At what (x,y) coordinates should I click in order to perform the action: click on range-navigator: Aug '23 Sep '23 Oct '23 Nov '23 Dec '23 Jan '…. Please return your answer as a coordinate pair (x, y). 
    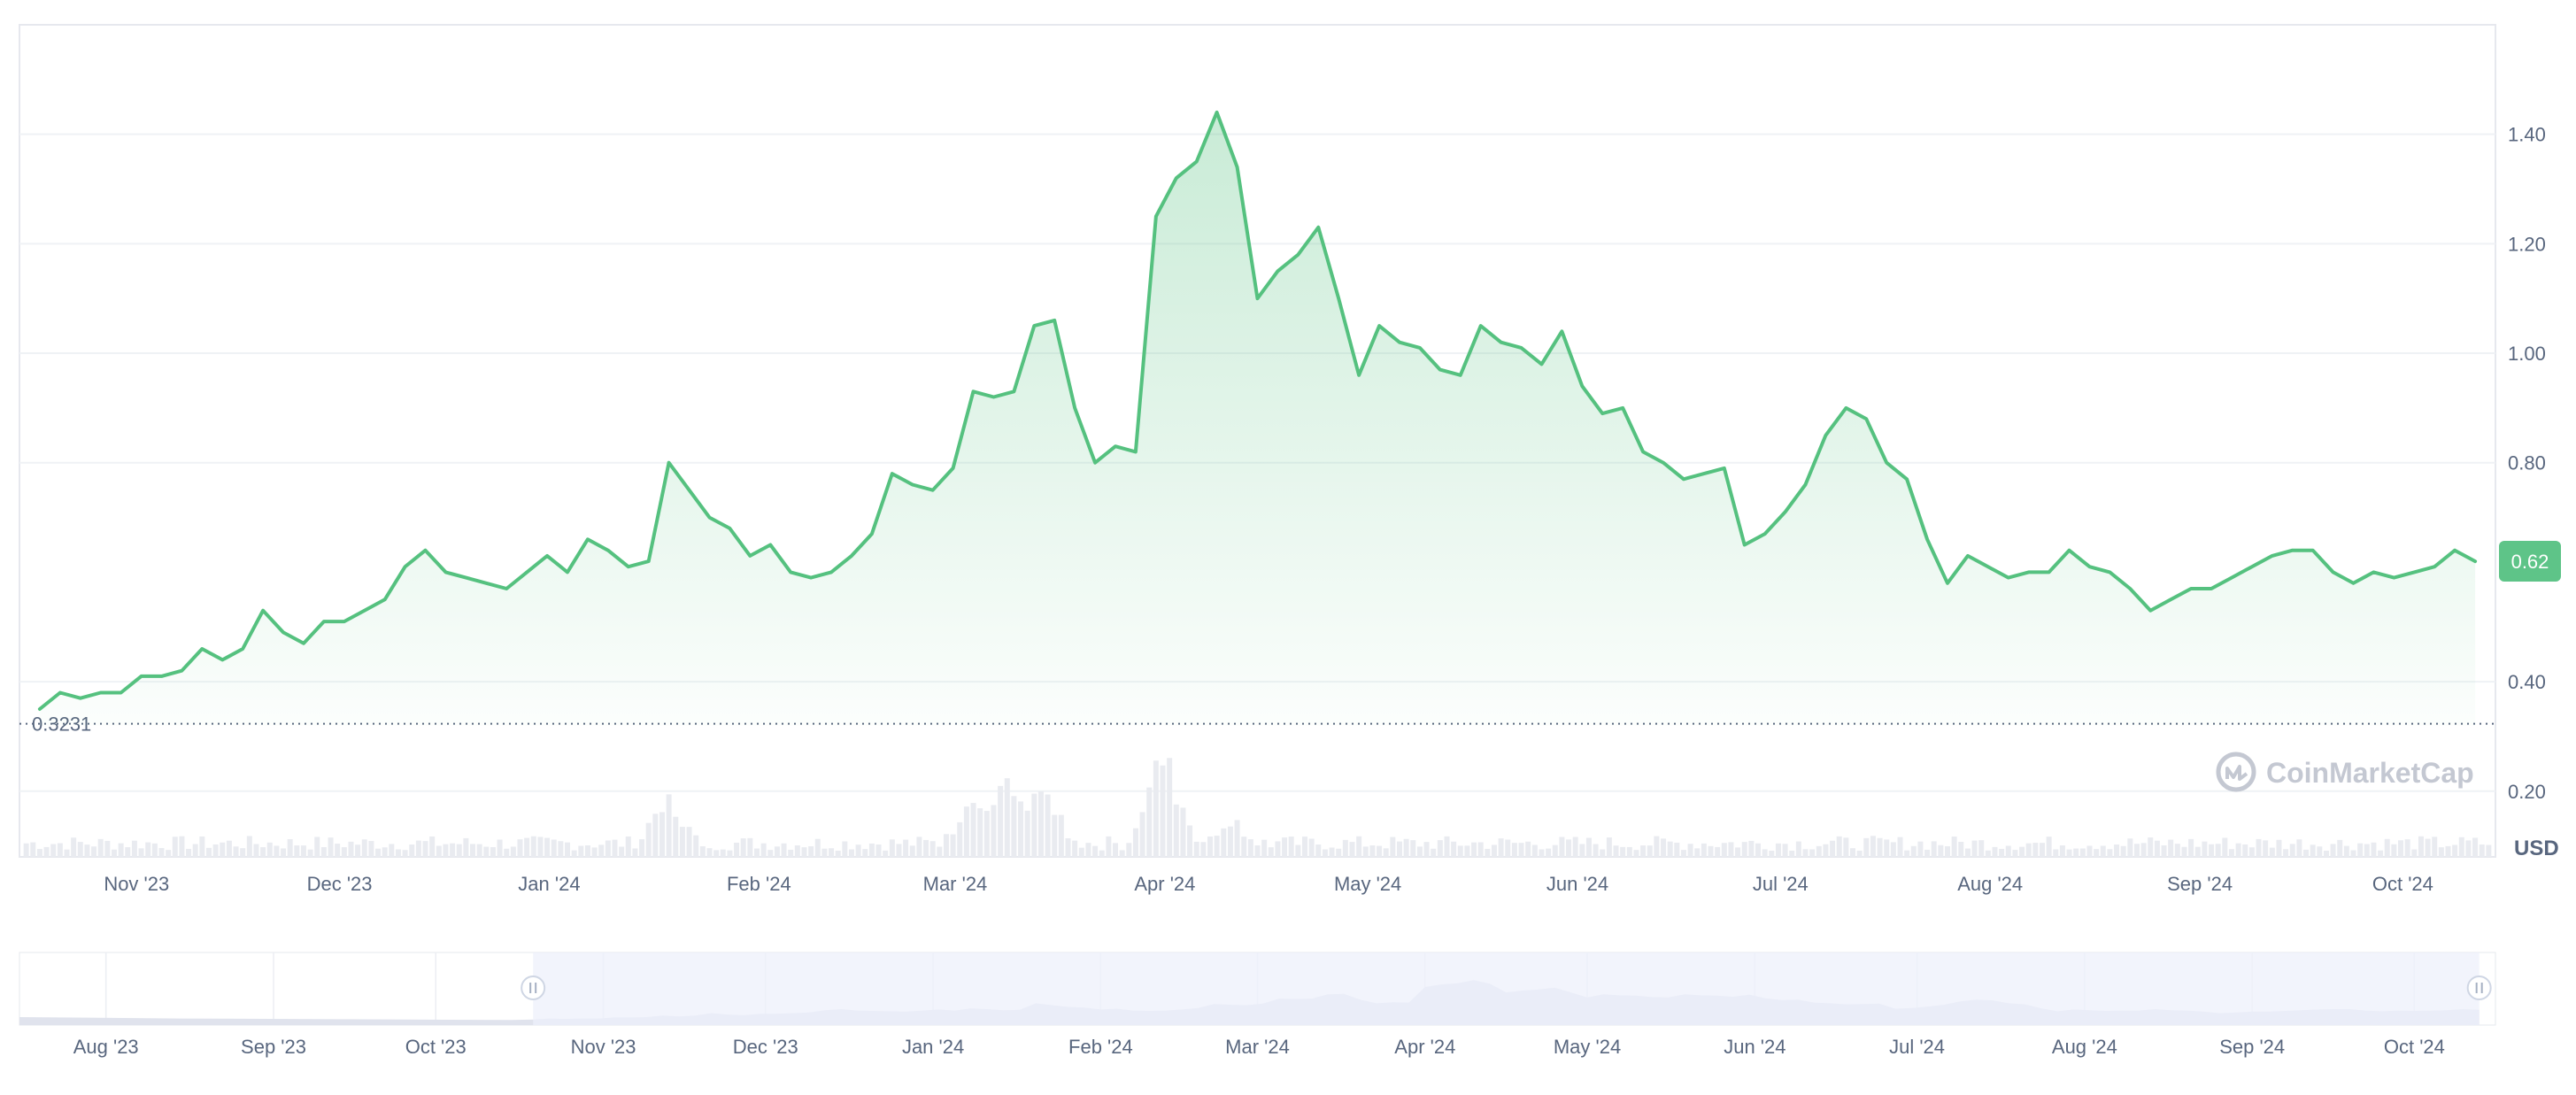
    Looking at the image, I should click on (1257, 1005).